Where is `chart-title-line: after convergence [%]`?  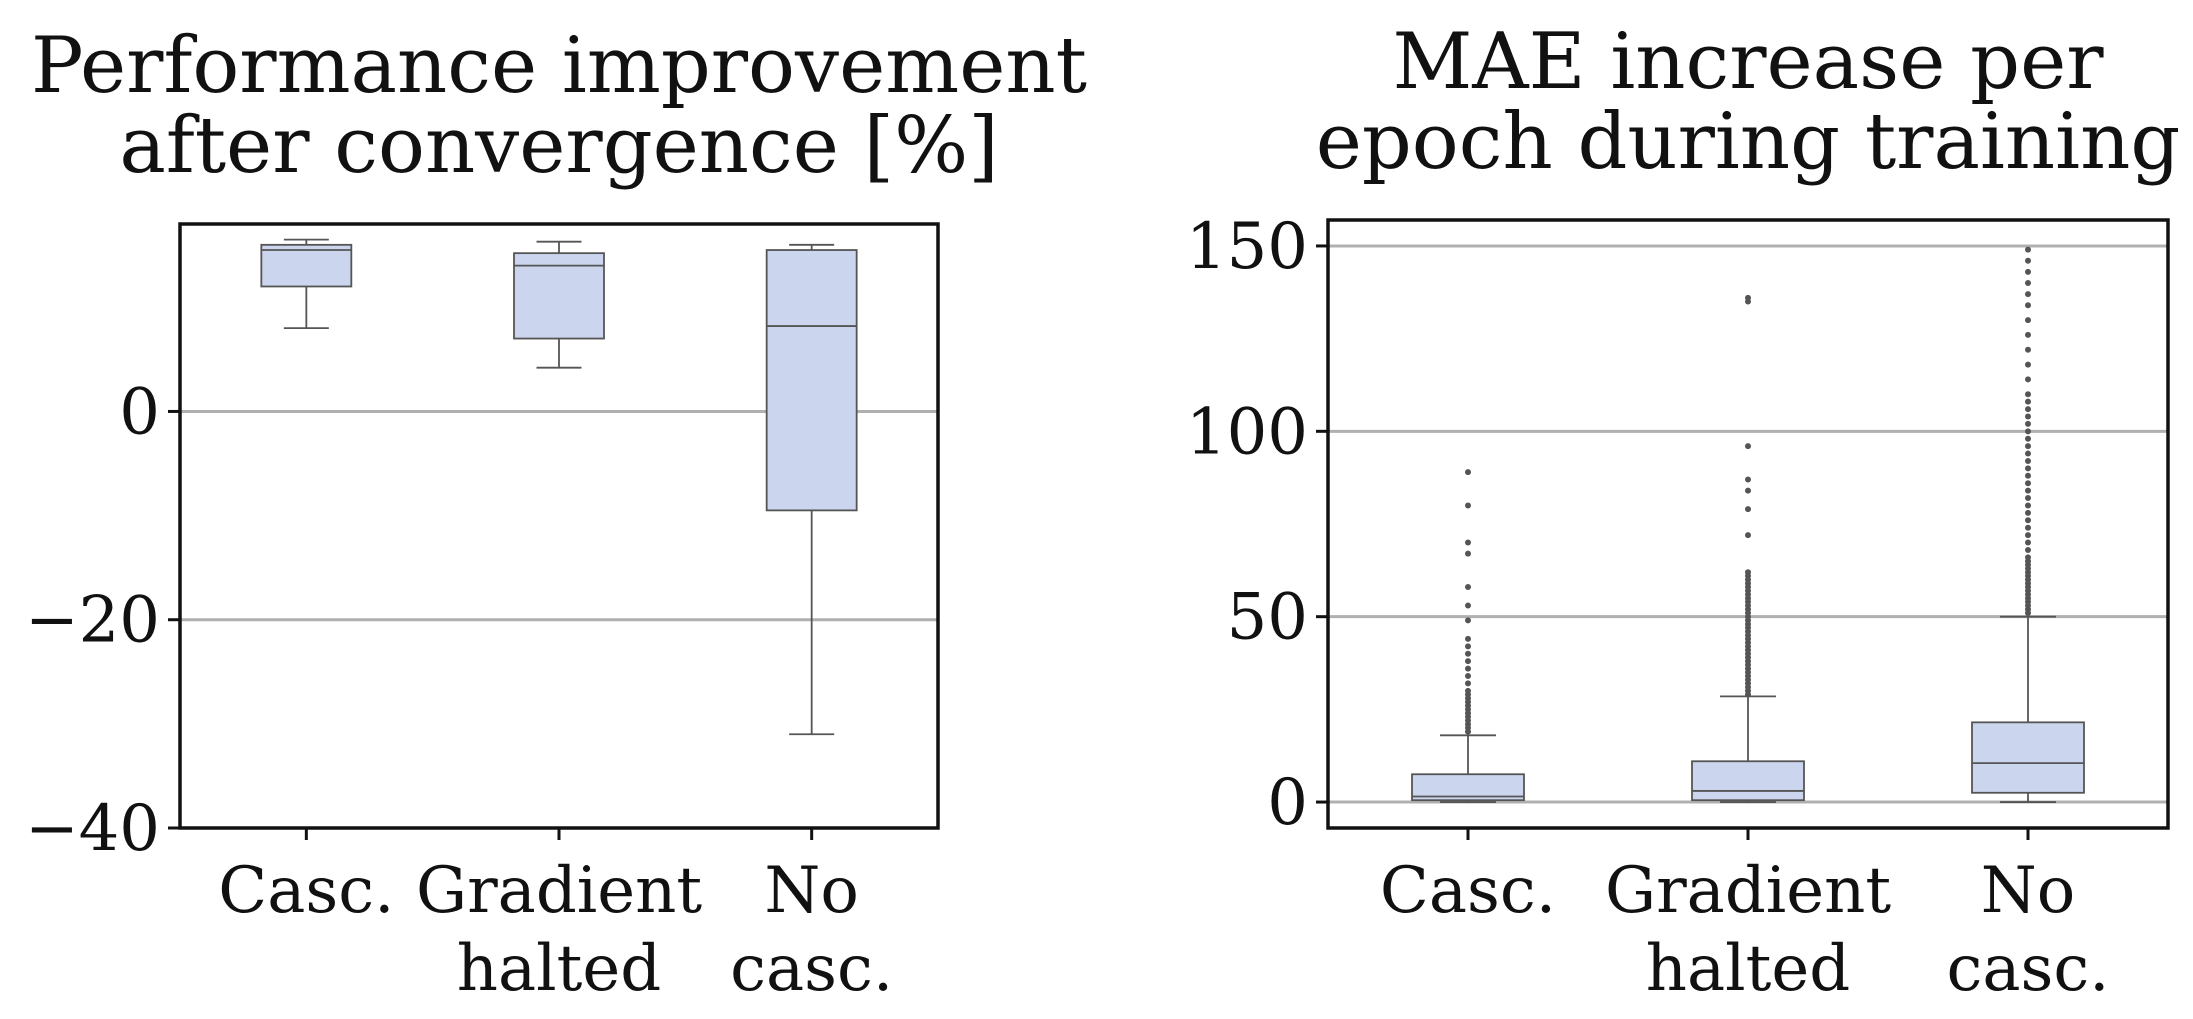 chart-title-line: after convergence [%] is located at coordinates (558, 146).